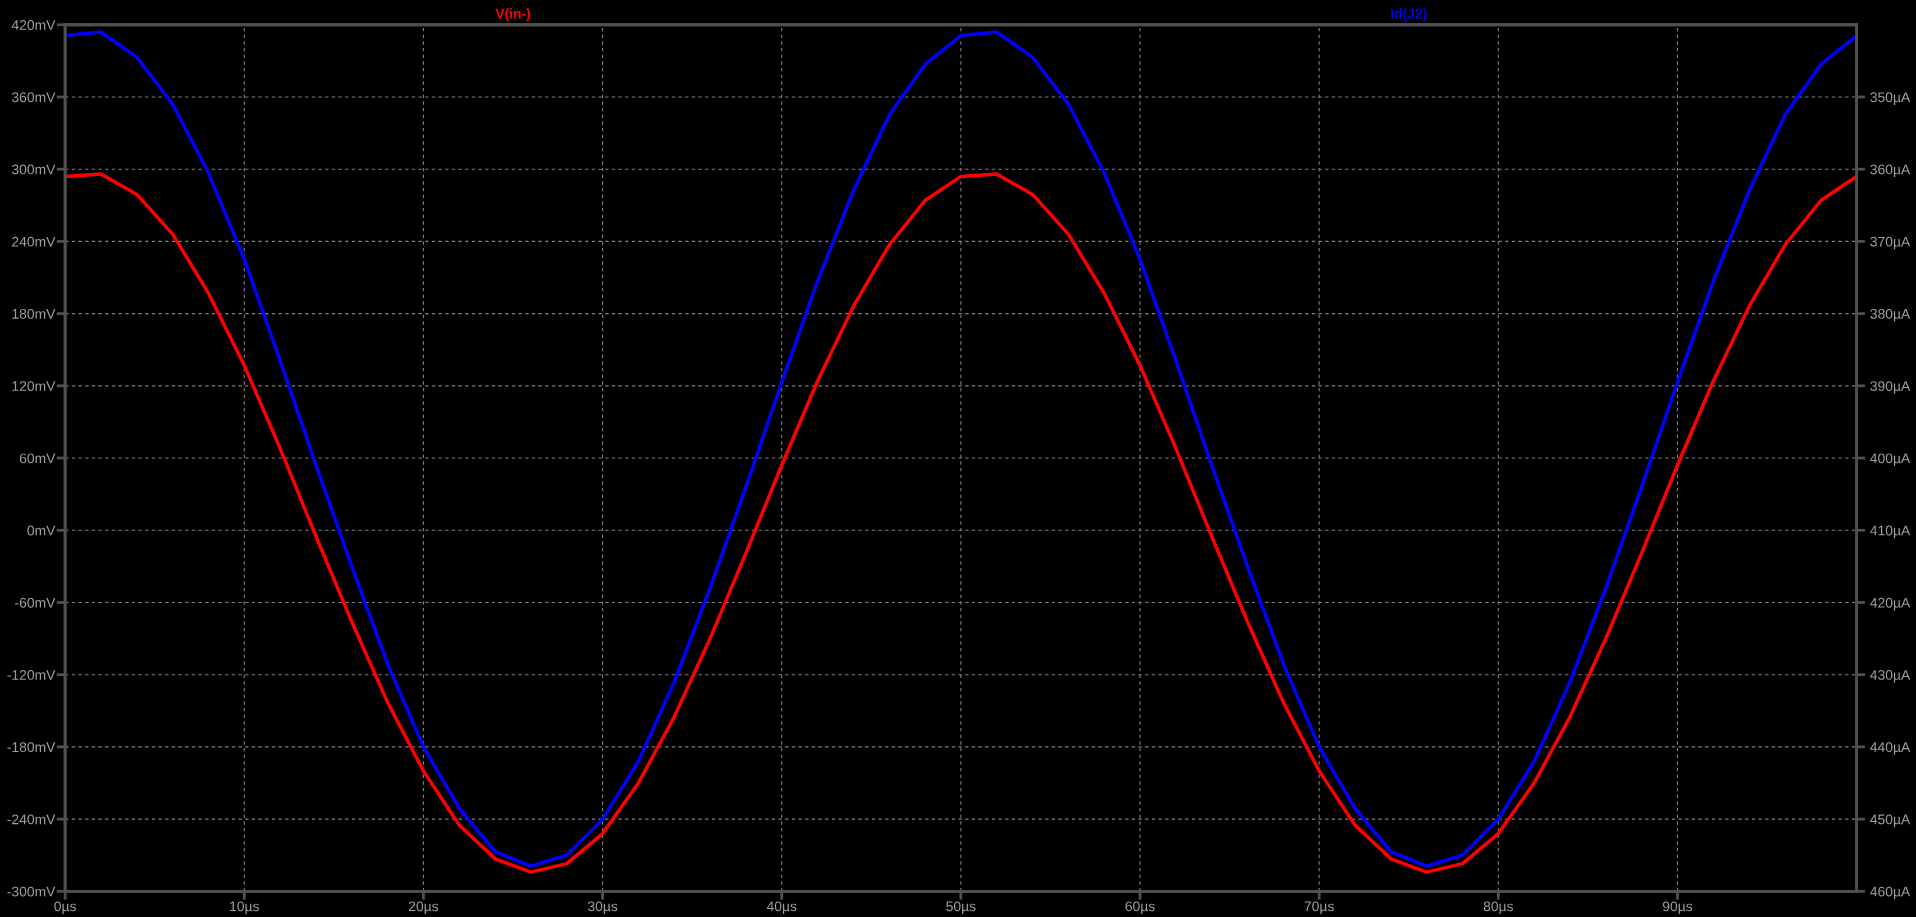 This screenshot has height=917, width=1916. Describe the element at coordinates (65, 907) in the screenshot. I see `x-tick-label: 0µs` at that location.